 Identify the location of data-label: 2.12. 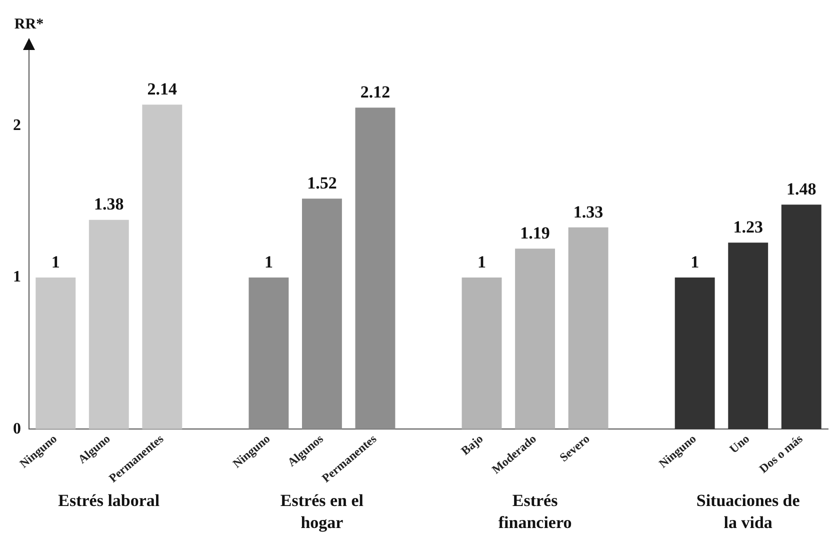
(375, 92).